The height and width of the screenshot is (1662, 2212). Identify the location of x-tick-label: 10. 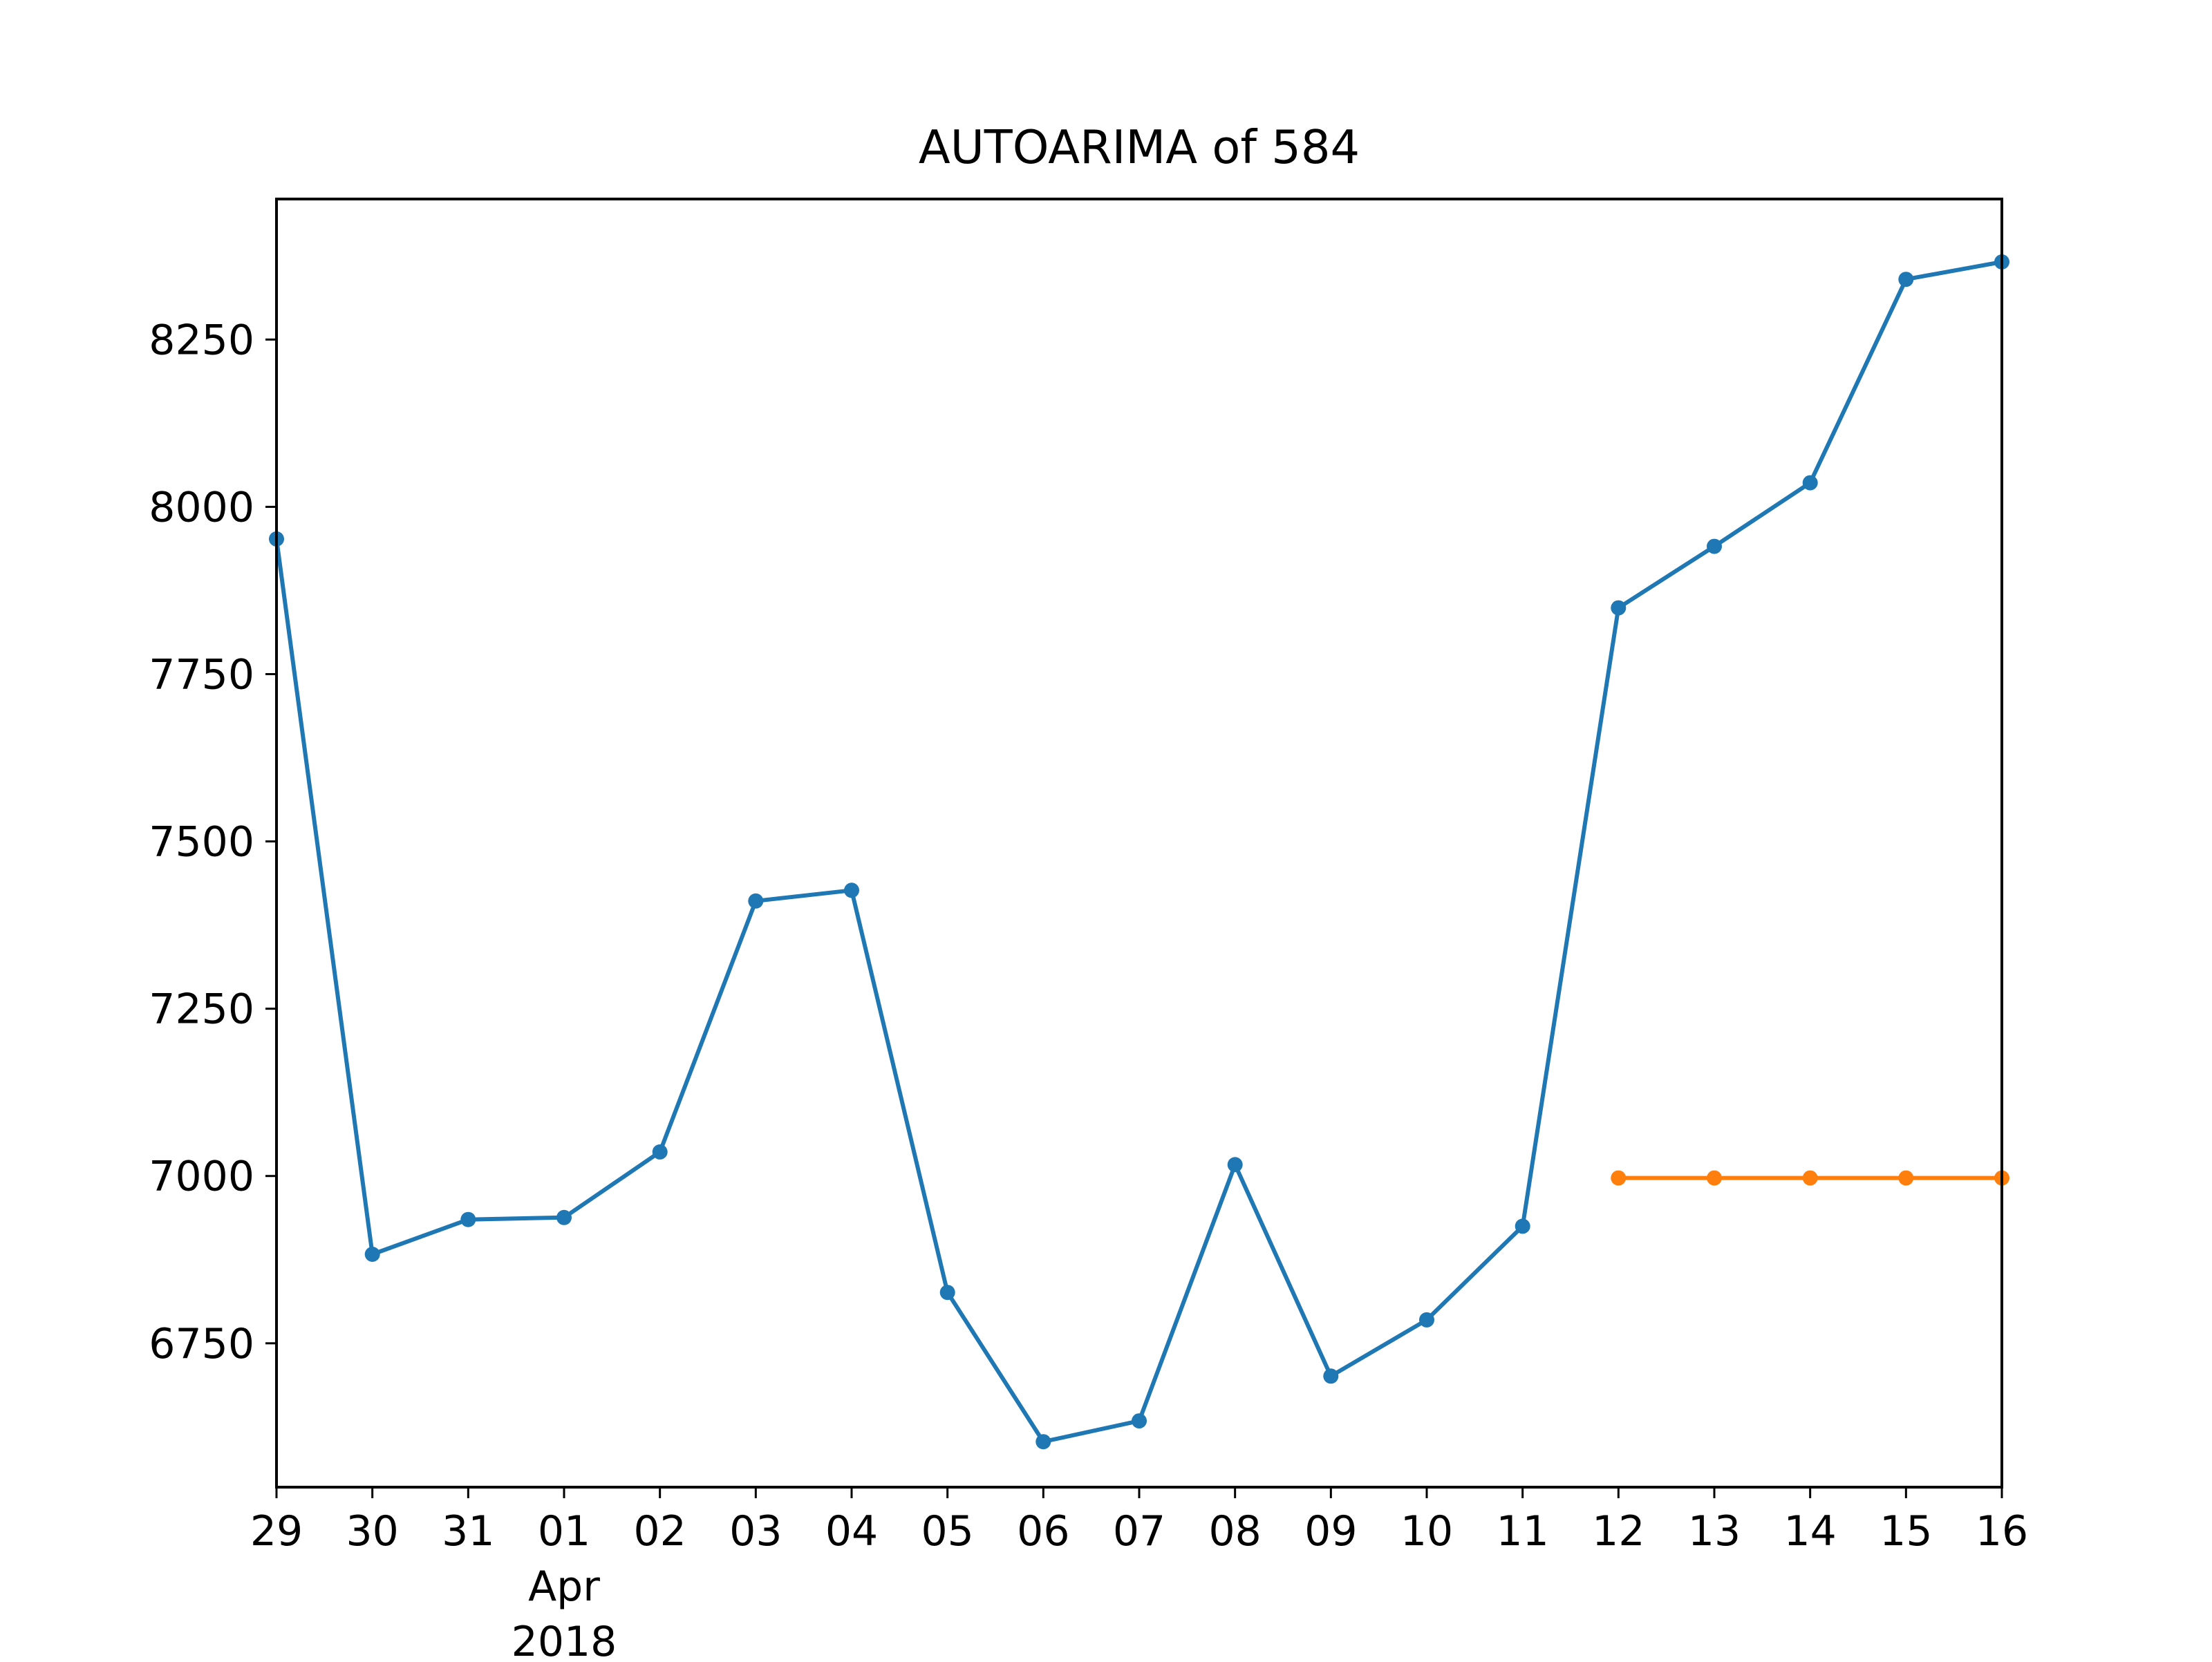
(1427, 1531).